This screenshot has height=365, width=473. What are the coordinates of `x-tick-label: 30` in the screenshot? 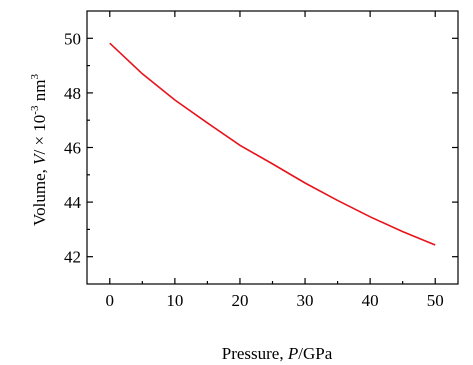 It's located at (305, 300).